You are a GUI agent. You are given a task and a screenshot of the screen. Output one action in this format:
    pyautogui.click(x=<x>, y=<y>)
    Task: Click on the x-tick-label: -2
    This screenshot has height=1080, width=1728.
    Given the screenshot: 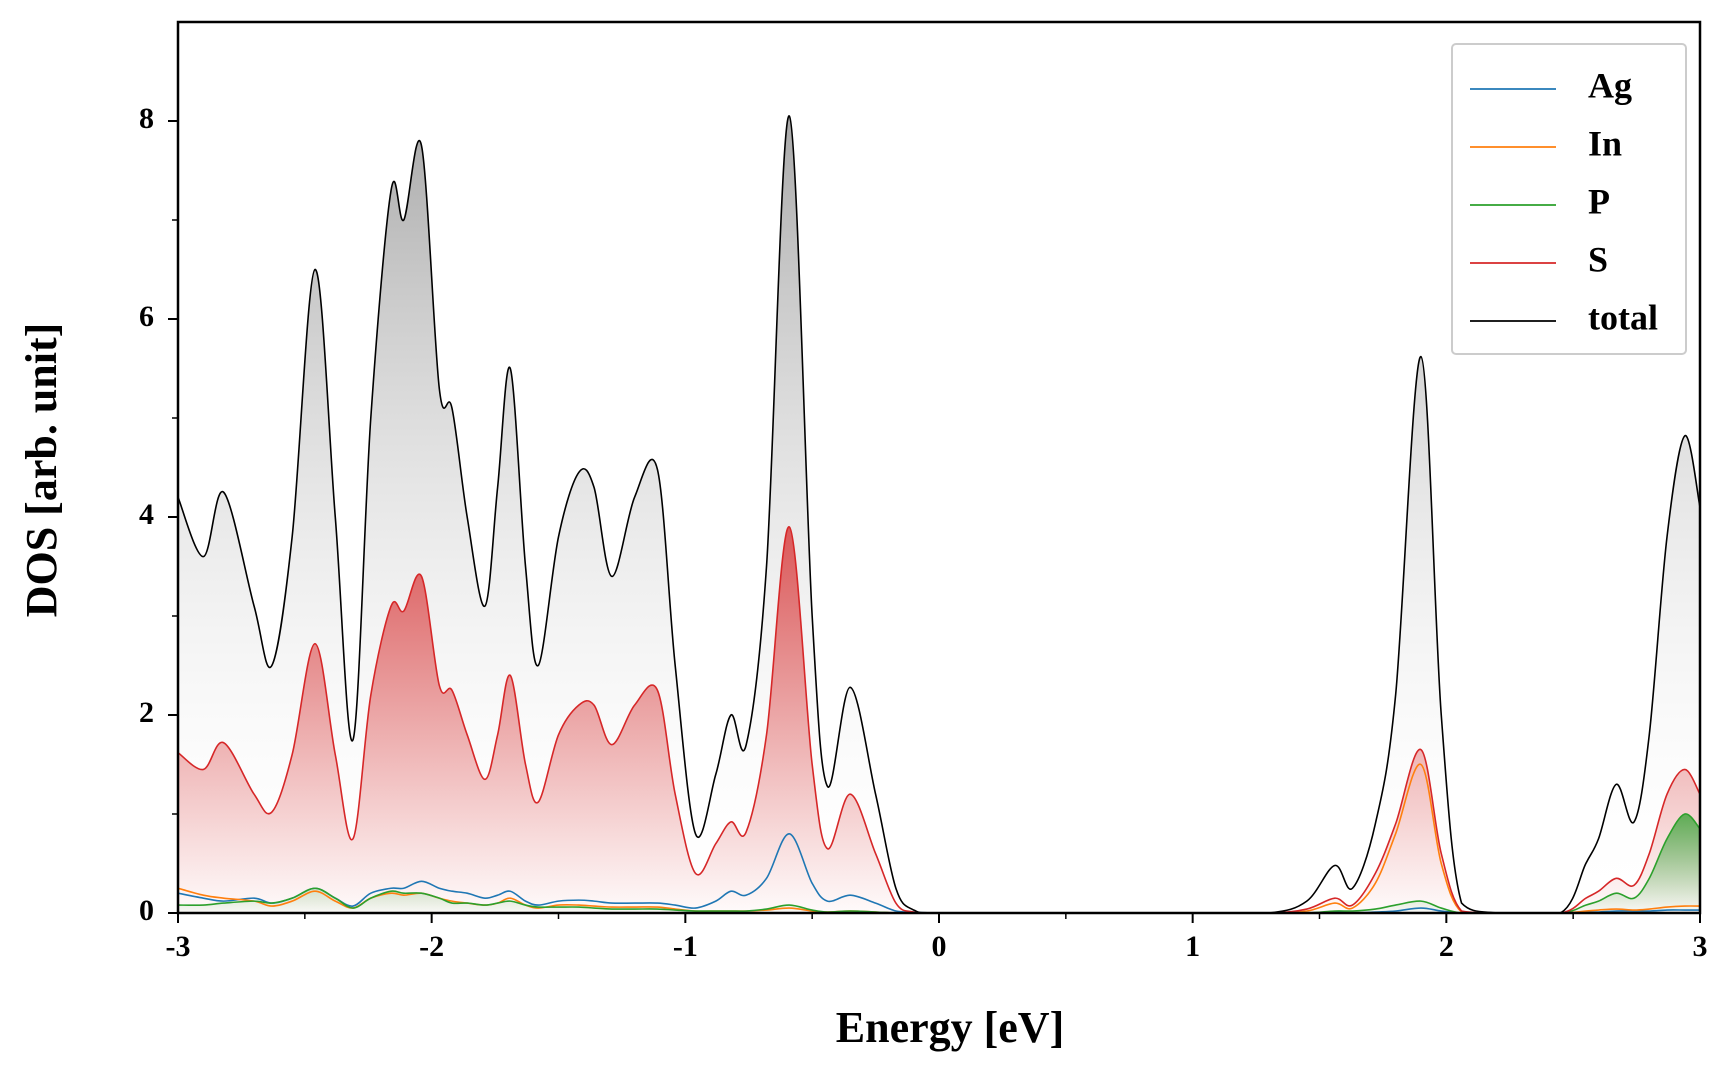 What is the action you would take?
    pyautogui.click(x=431, y=946)
    